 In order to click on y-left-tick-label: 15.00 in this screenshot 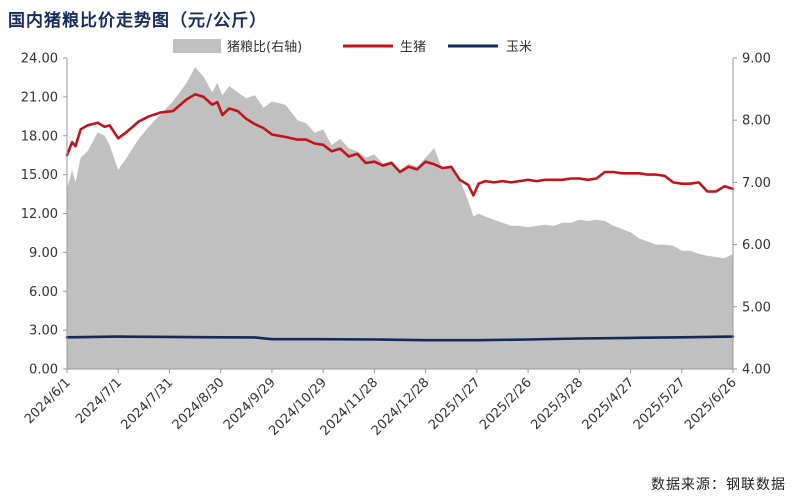, I will do `click(39, 175)`.